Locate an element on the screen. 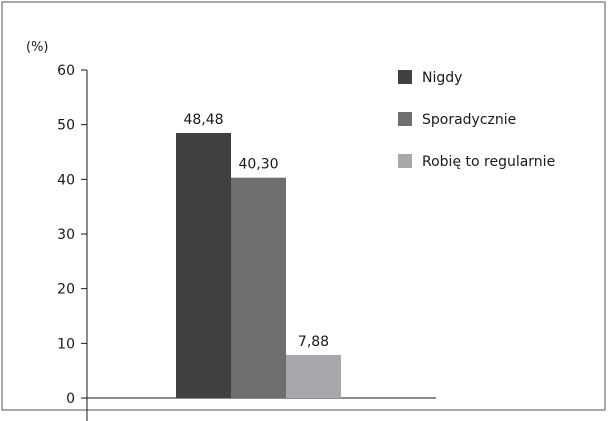  y-tick-label: 10 is located at coordinates (66, 344).